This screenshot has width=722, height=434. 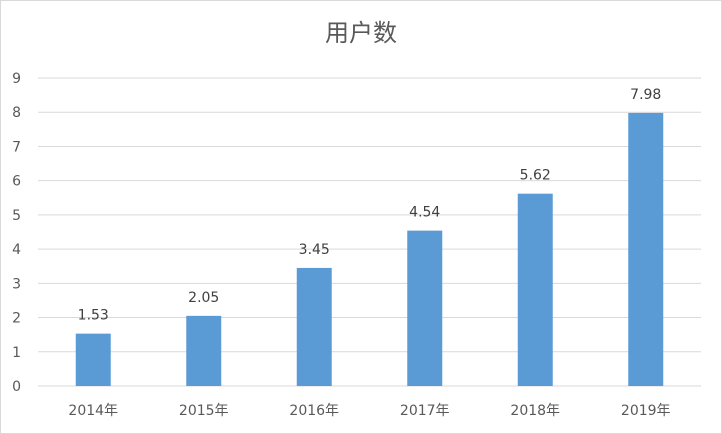 What do you see at coordinates (16, 250) in the screenshot?
I see `y-tick-label: 4` at bounding box center [16, 250].